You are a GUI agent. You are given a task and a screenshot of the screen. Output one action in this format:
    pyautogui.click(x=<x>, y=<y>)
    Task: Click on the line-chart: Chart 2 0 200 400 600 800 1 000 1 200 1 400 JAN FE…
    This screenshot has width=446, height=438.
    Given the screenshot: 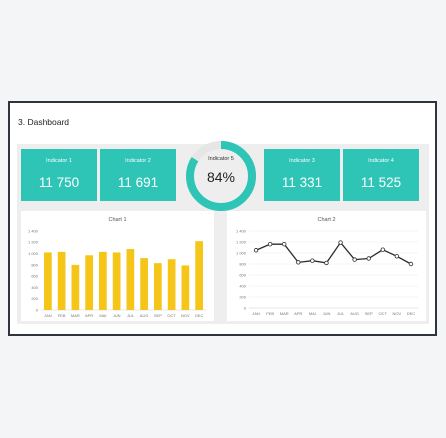 What is the action you would take?
    pyautogui.click(x=327, y=266)
    